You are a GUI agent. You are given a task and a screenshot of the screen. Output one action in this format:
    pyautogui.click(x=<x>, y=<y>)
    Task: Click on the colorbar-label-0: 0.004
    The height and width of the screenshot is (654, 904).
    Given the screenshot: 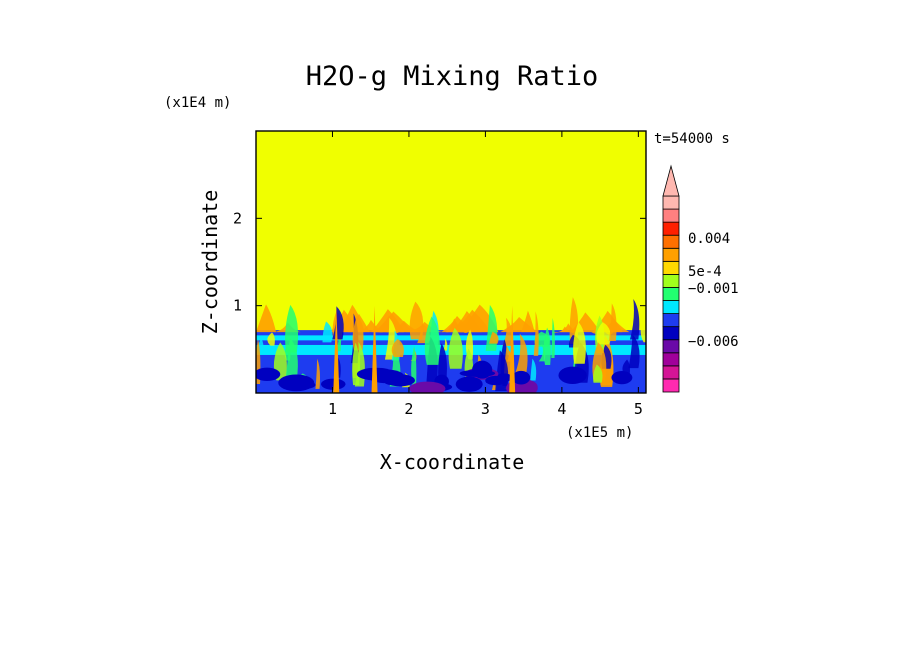 What is the action you would take?
    pyautogui.click(x=709, y=239)
    